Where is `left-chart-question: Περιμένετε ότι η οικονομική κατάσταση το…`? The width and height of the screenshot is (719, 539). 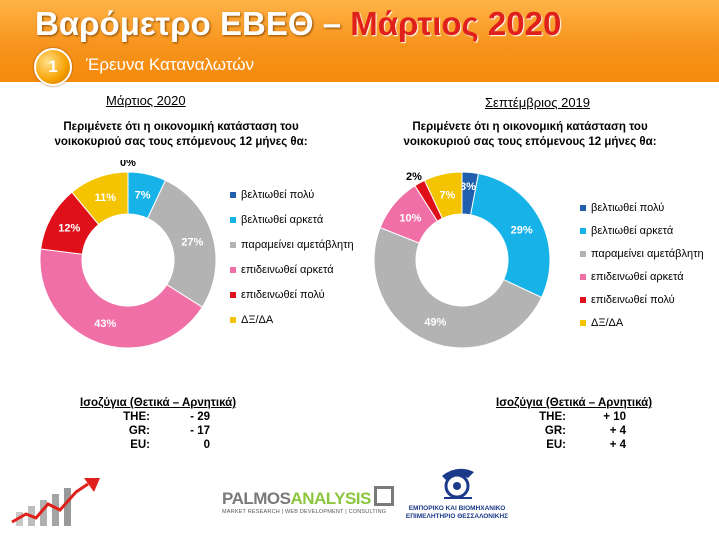 left-chart-question: Περιμένετε ότι η οικονομική κατάσταση το… is located at coordinates (181, 134).